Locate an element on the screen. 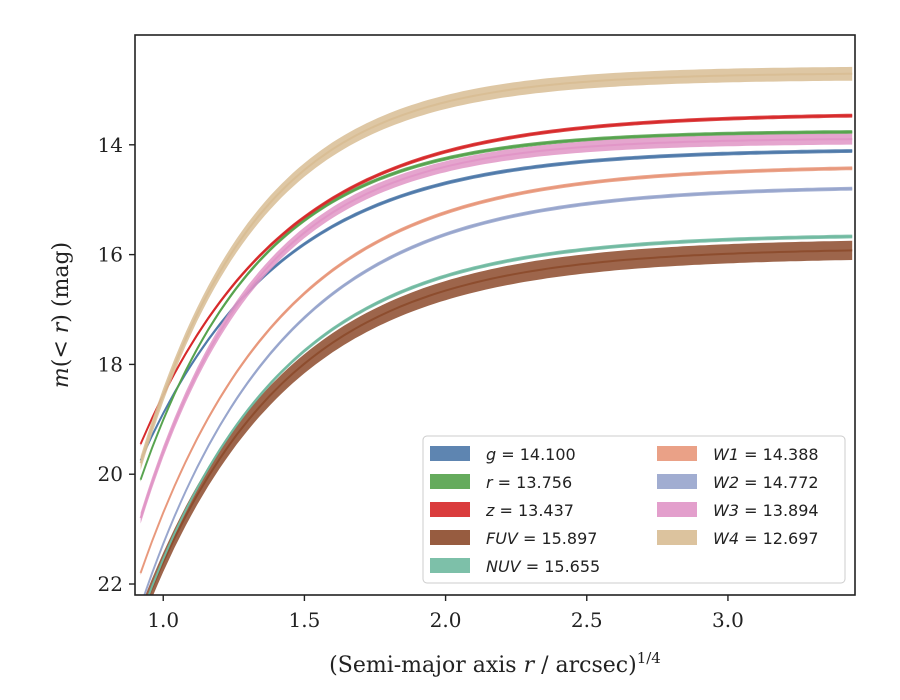  y-tick-label: 14 is located at coordinates (110, 145).